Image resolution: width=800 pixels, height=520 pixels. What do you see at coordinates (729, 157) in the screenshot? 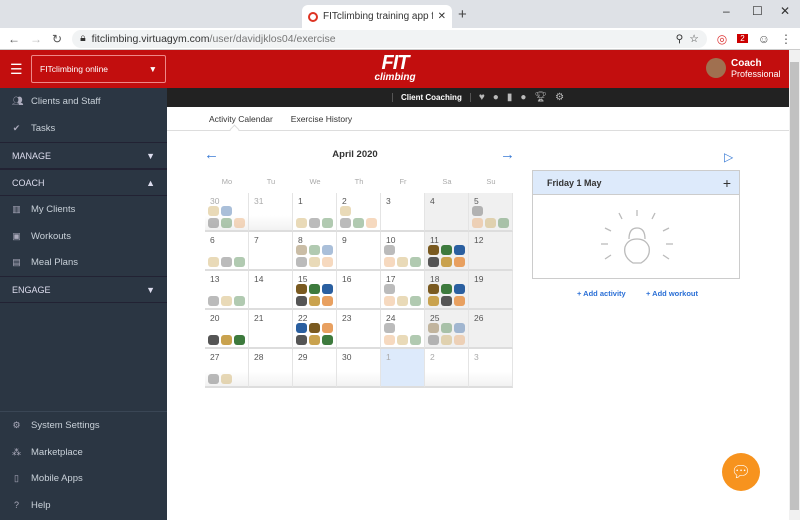
I see `play-icon: ▷` at bounding box center [729, 157].